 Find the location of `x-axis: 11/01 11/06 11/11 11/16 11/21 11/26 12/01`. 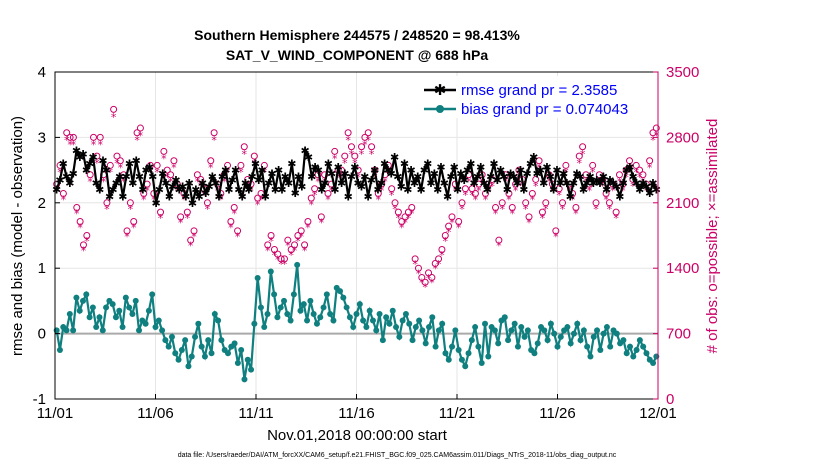

x-axis: 11/01 11/06 11/11 11/16 11/21 11/26 12/01 is located at coordinates (357, 408).